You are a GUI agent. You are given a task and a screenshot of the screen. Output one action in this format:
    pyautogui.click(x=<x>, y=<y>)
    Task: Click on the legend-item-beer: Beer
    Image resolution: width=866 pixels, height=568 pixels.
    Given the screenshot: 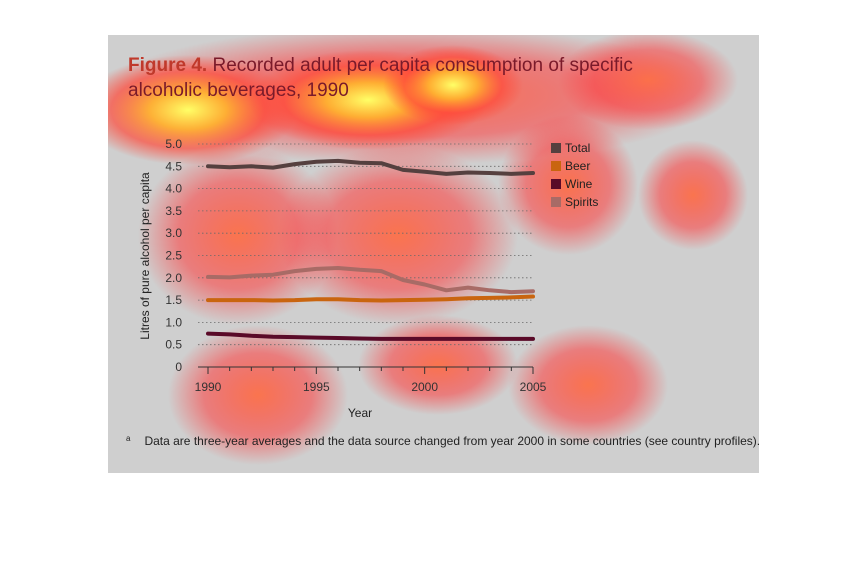 What is the action you would take?
    pyautogui.click(x=574, y=166)
    